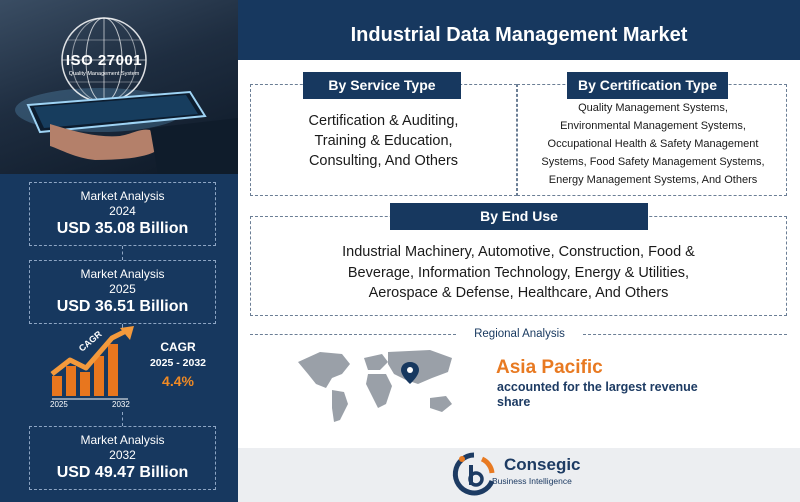  Describe the element at coordinates (122, 228) in the screenshot. I see `market-2024-value: USD 35.08 Billion` at that location.